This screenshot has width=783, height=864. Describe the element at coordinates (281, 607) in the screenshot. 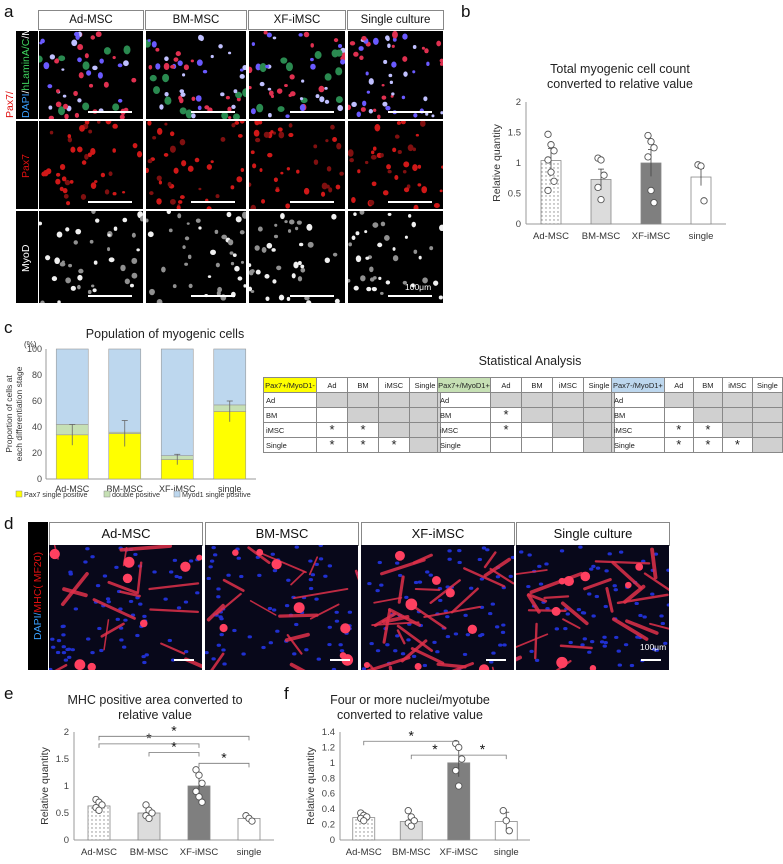

I see `micrograph-d-c1` at that location.